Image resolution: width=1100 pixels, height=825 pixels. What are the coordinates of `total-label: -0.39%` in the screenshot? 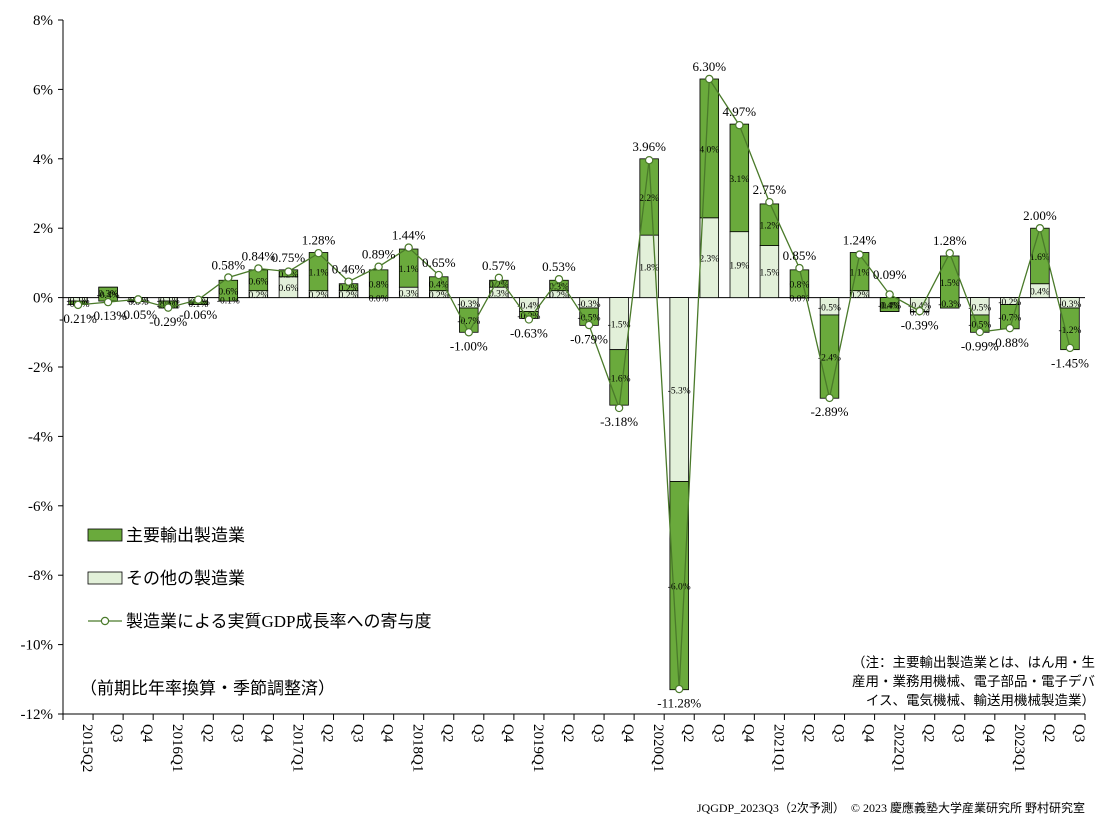 It's located at (920, 324).